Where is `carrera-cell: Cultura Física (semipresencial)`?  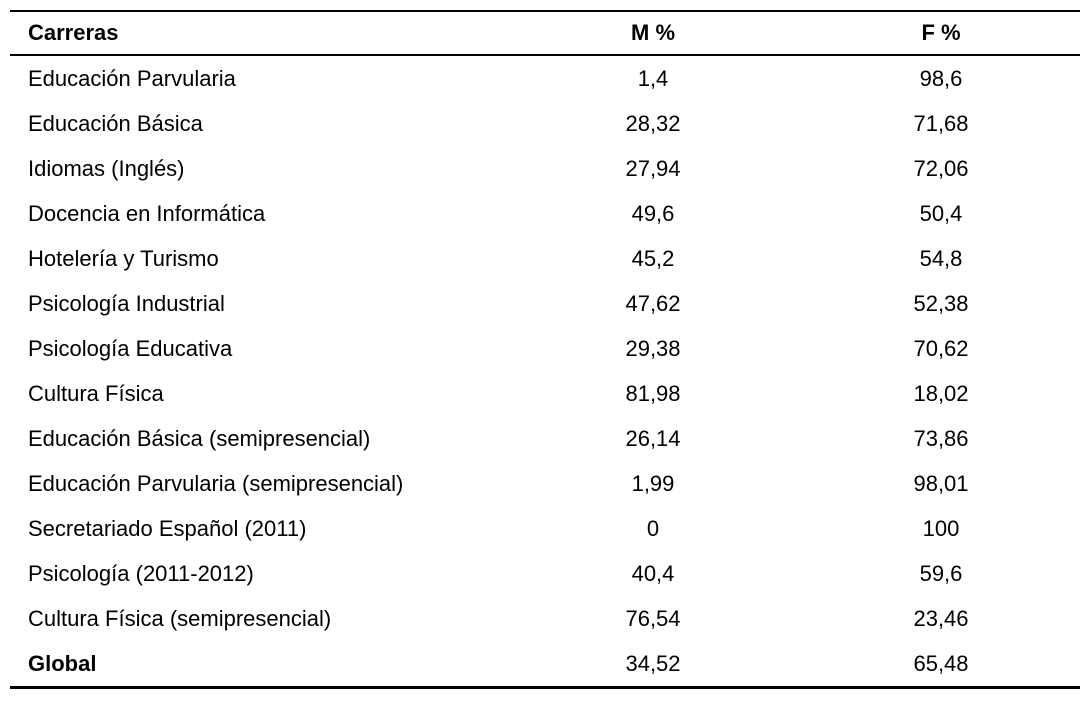
carrera-cell: Cultura Física (semipresencial) is located at coordinates (180, 618).